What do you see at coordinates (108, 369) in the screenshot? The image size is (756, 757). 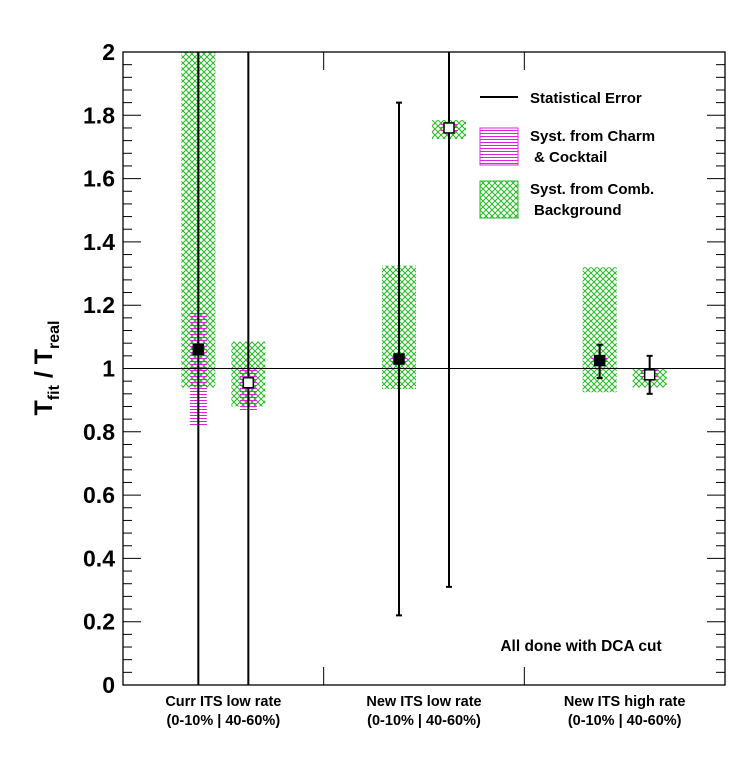 I see `y-tick-label: 1` at bounding box center [108, 369].